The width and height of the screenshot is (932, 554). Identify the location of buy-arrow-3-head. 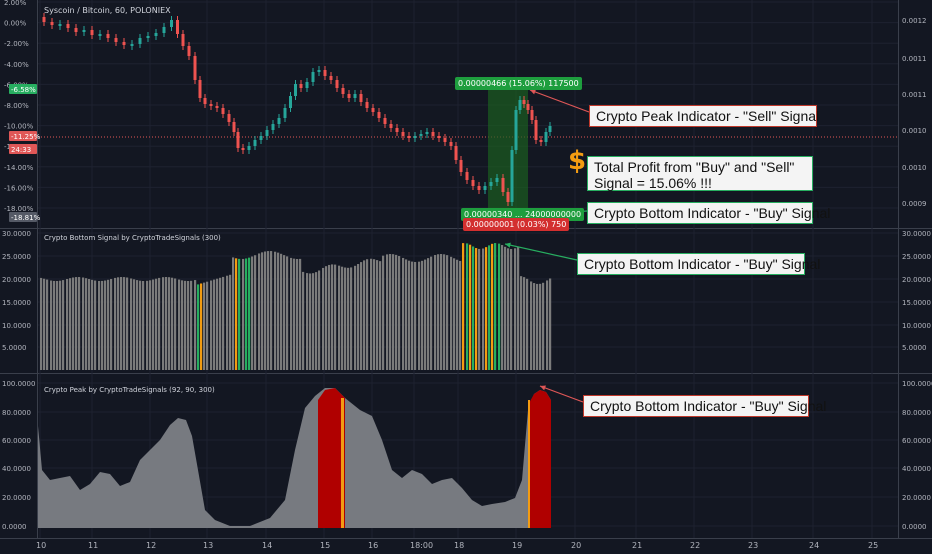
(543, 388).